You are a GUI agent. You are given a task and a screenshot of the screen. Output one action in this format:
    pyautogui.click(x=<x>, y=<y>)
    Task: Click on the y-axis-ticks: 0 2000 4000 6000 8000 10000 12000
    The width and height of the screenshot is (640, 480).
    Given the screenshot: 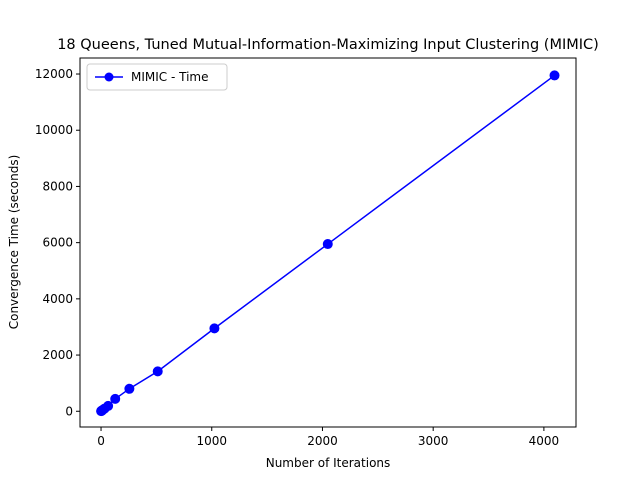 What is the action you would take?
    pyautogui.click(x=57, y=242)
    